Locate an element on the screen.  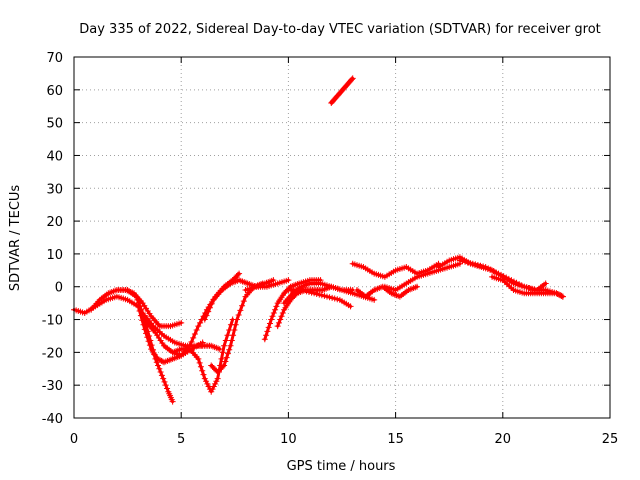
y-axis-label: SDTVAR / TECUs is located at coordinates (15, 238).